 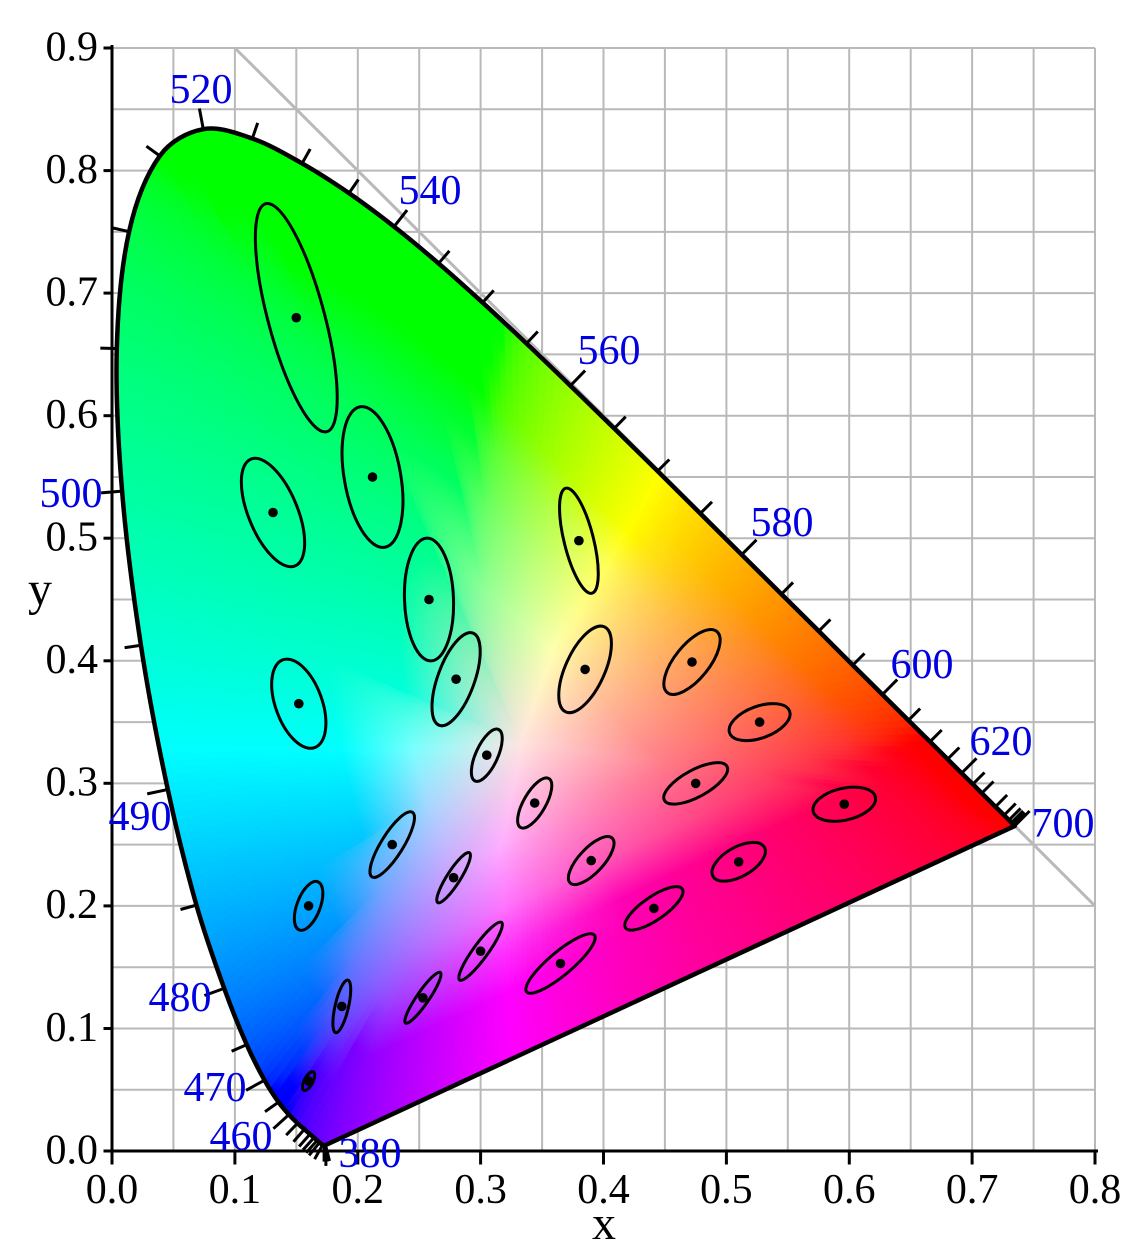 I want to click on svg-text: 490, so click(x=140, y=817).